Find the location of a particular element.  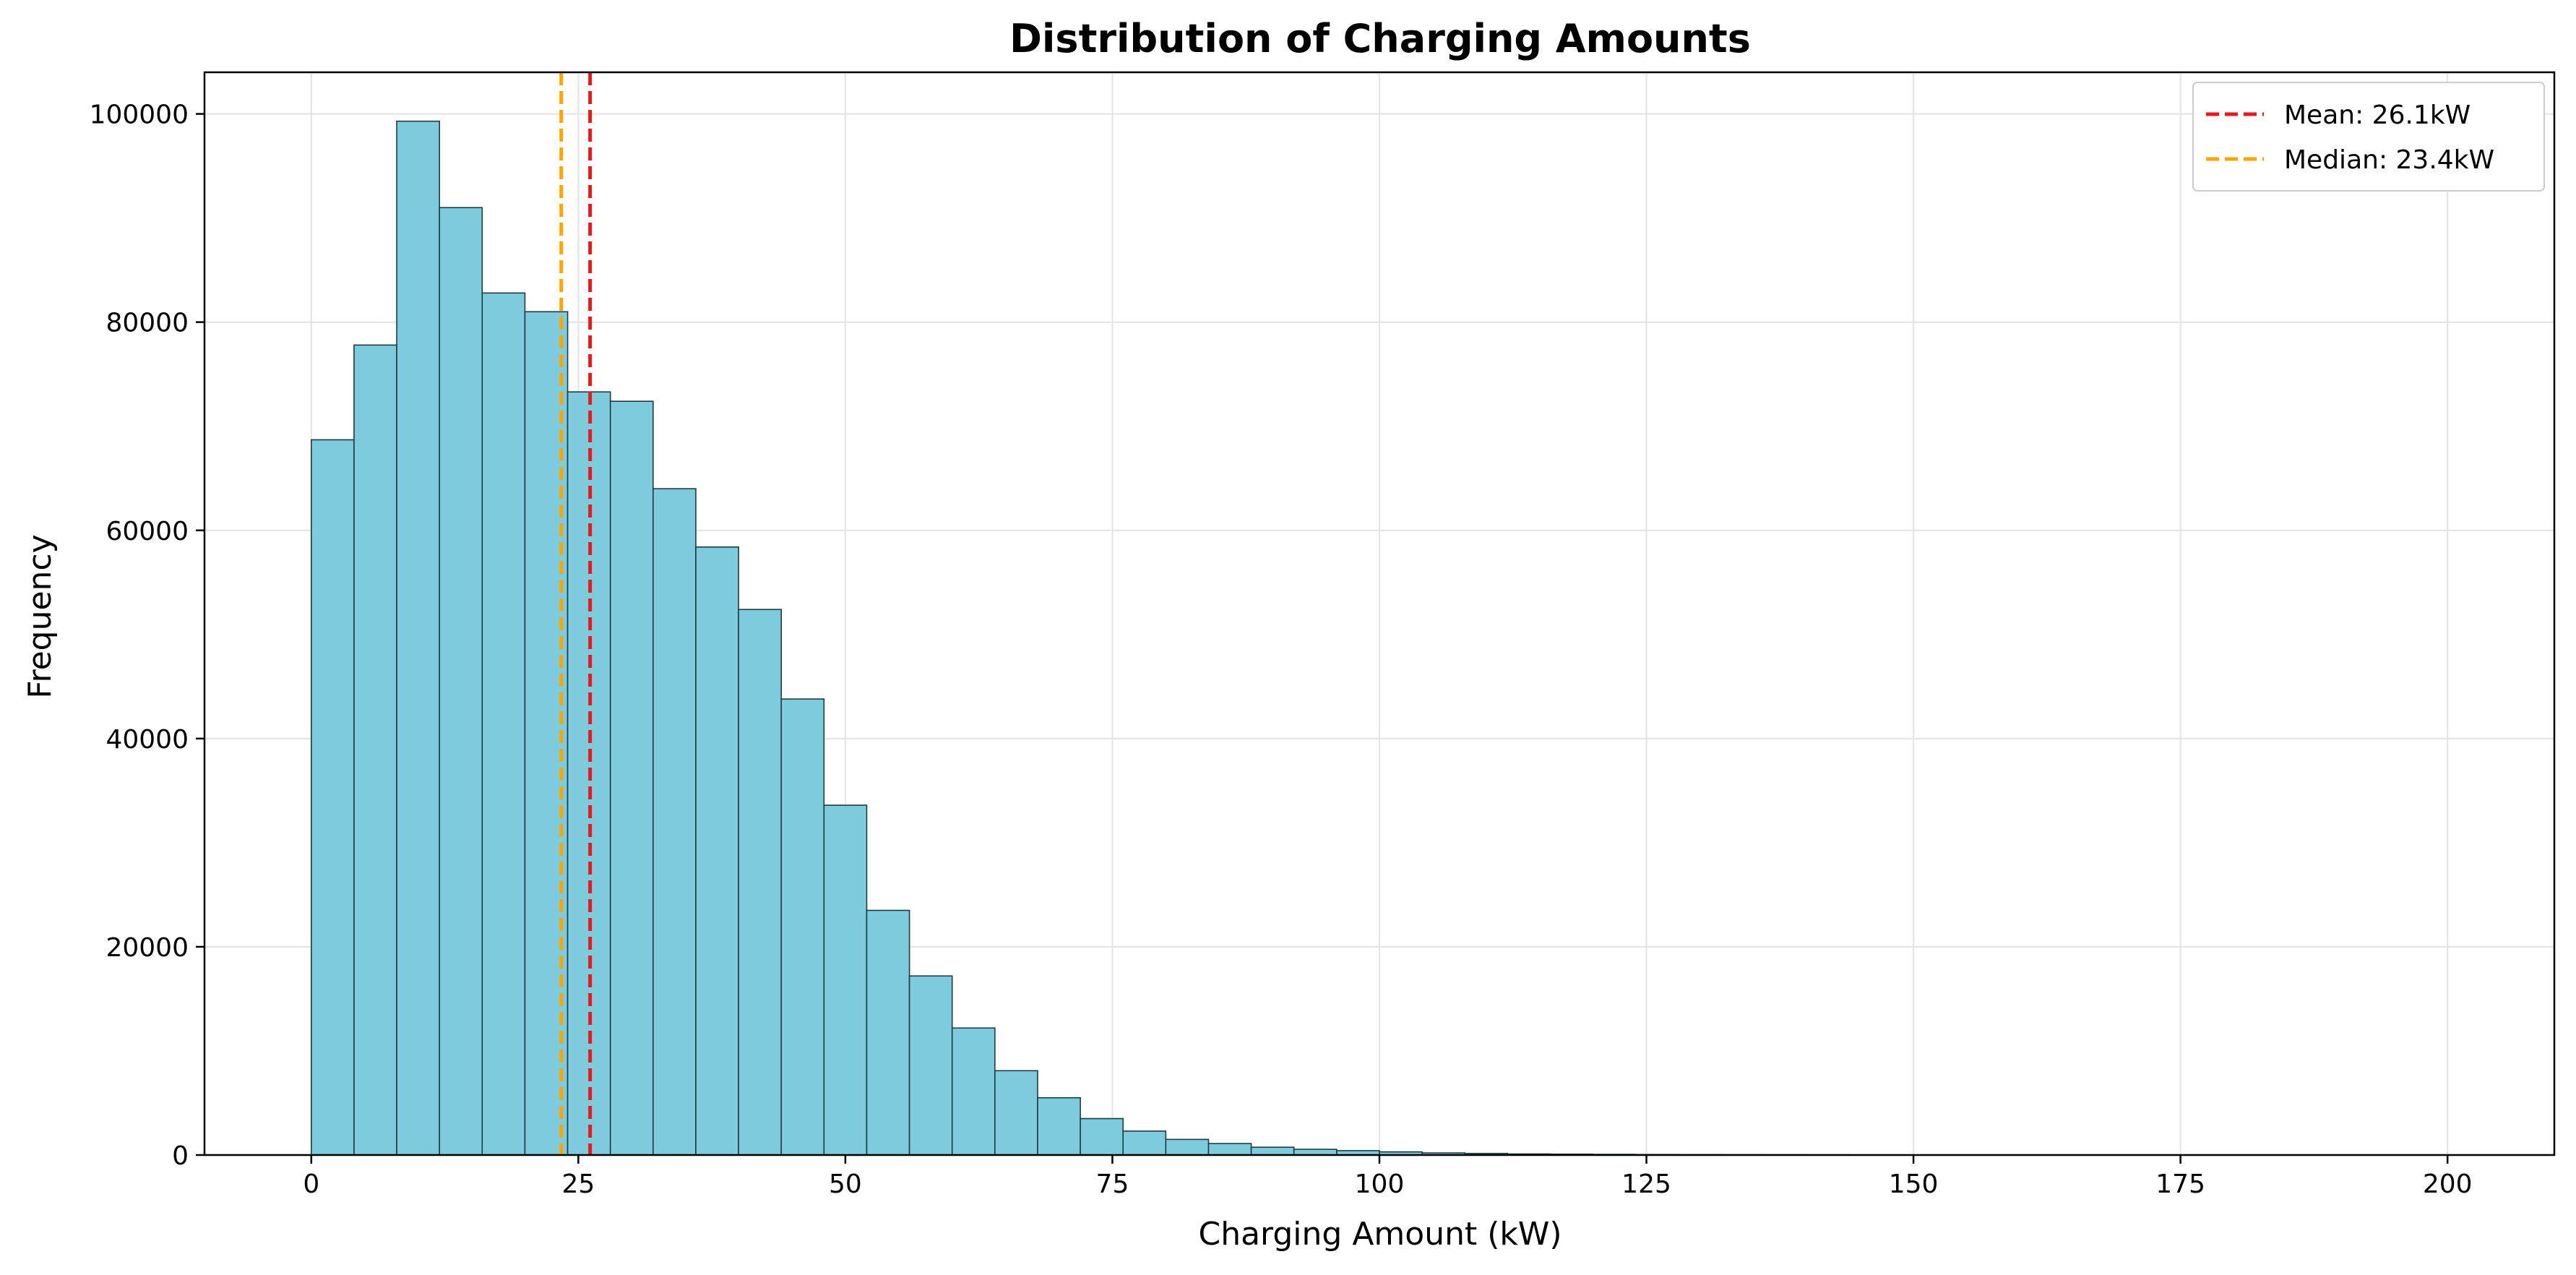

y-axis-label: Frequency is located at coordinates (40, 616).